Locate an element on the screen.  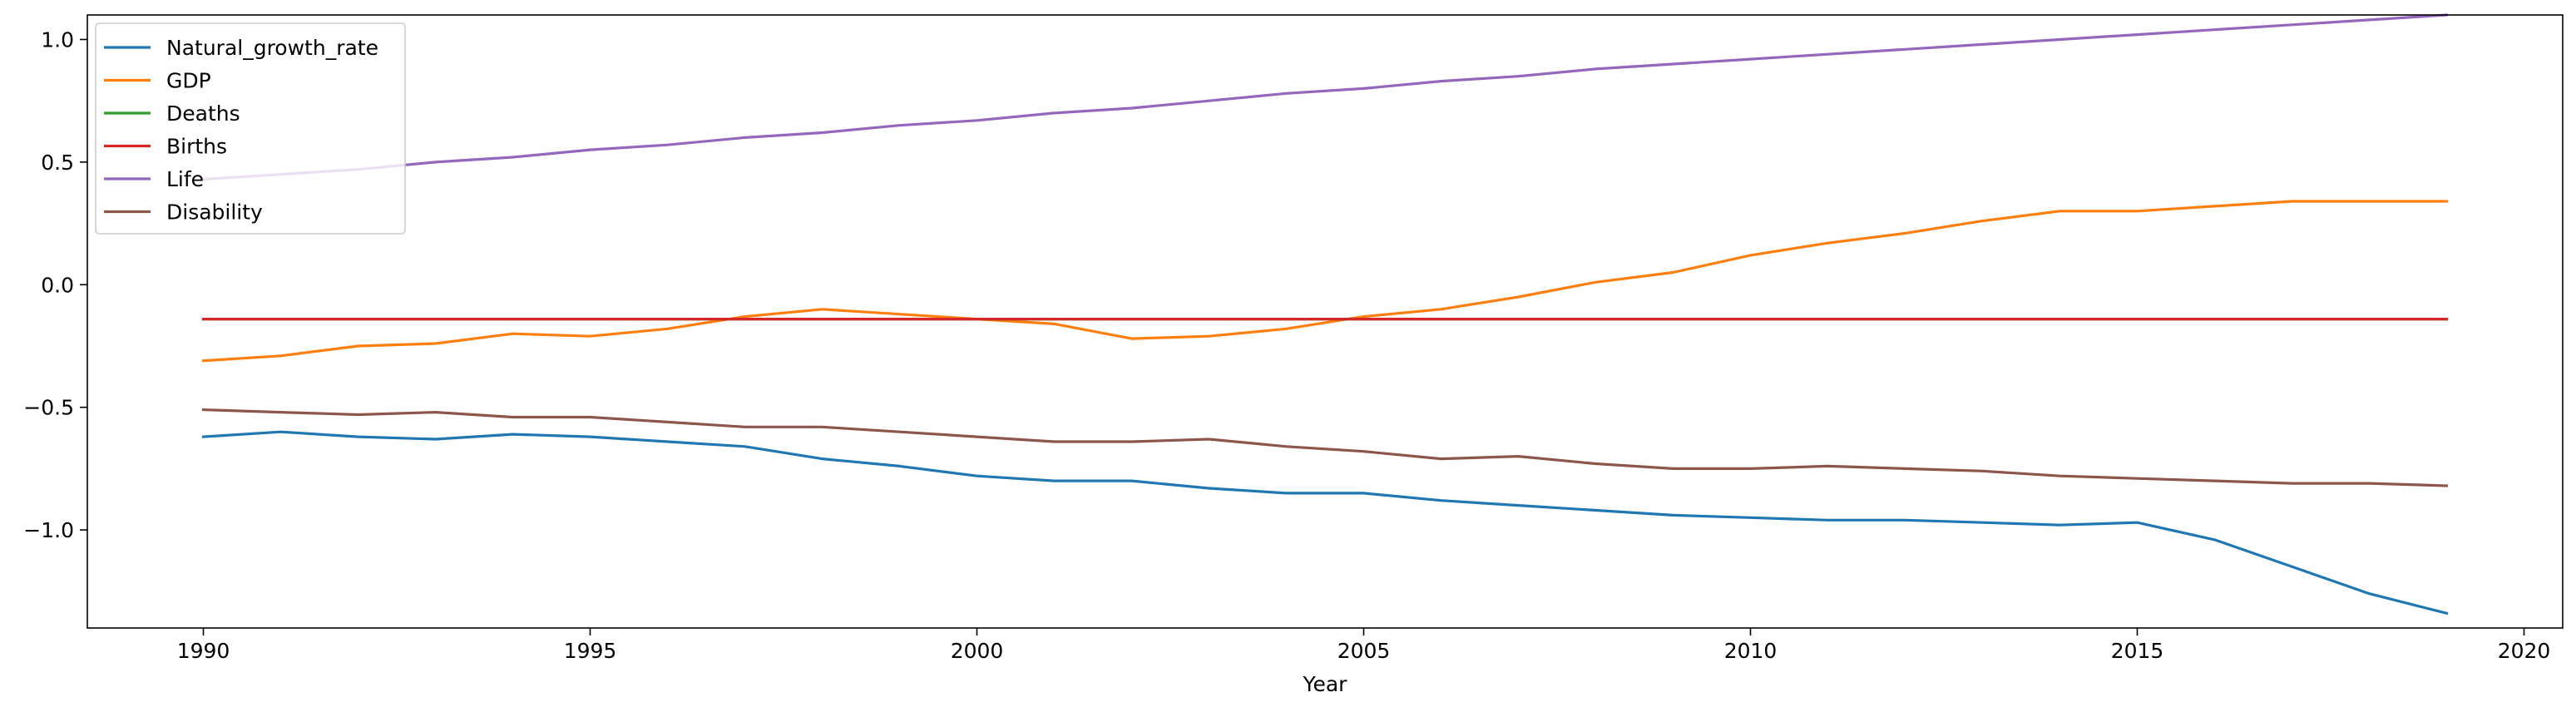
y-tick-label: 0.5 is located at coordinates (58, 163).